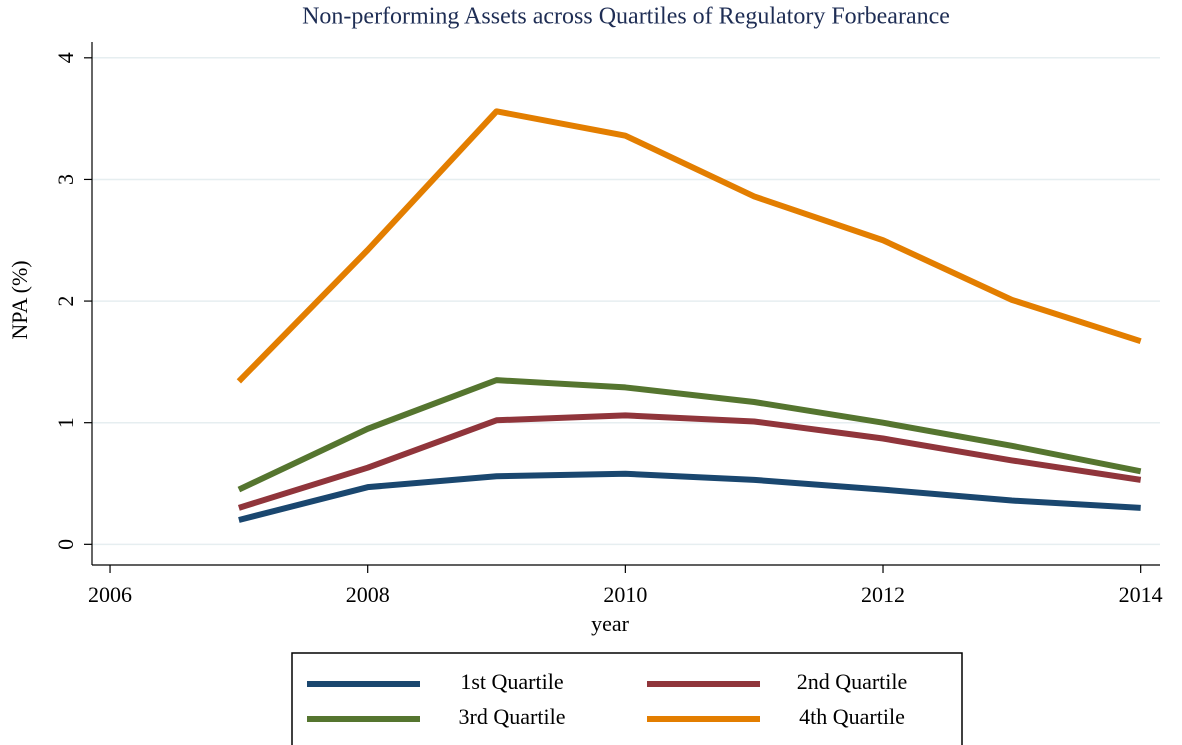 The width and height of the screenshot is (1182, 745). What do you see at coordinates (883, 594) in the screenshot?
I see `x-tick-label: 2012` at bounding box center [883, 594].